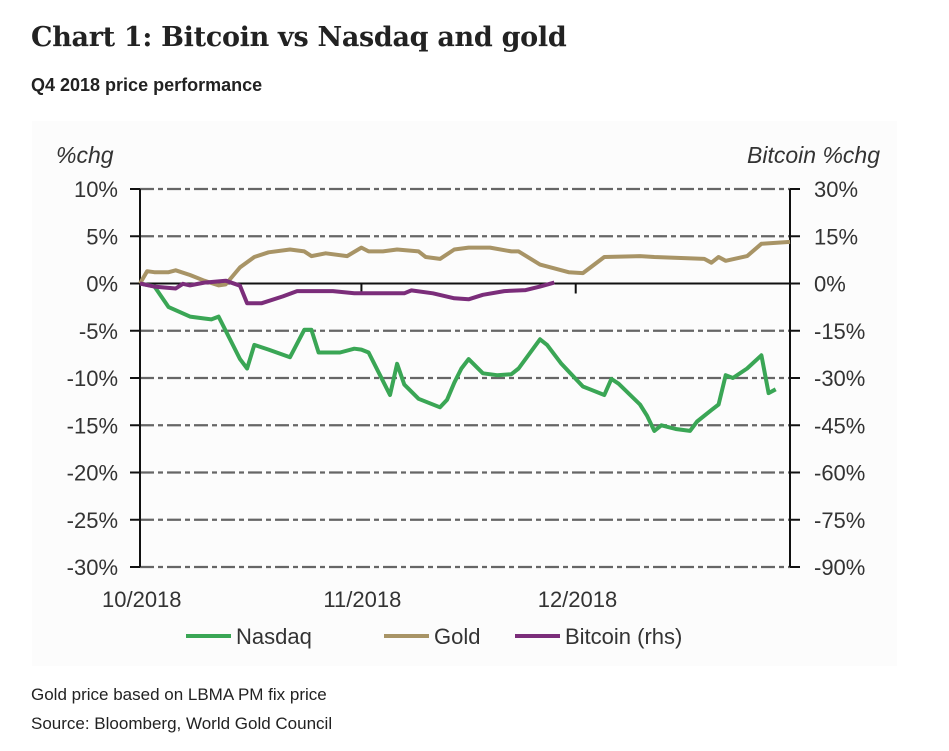 The width and height of the screenshot is (949, 751). I want to click on legend-label: Gold, so click(457, 636).